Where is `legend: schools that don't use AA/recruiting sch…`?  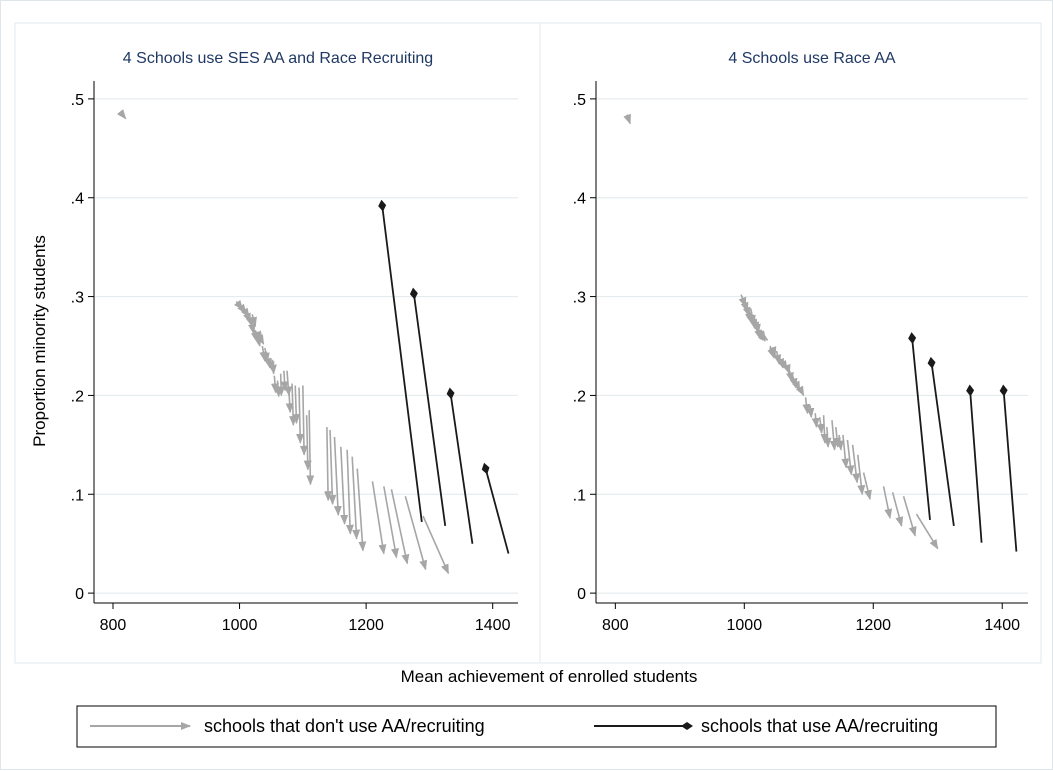 legend: schools that don't use AA/recruiting sch… is located at coordinates (536, 726).